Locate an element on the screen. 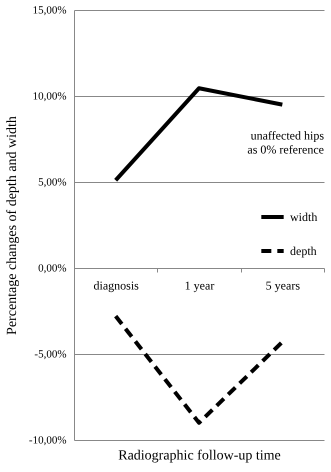  x-axis-title: Radiographic follow-up time is located at coordinates (199, 456).